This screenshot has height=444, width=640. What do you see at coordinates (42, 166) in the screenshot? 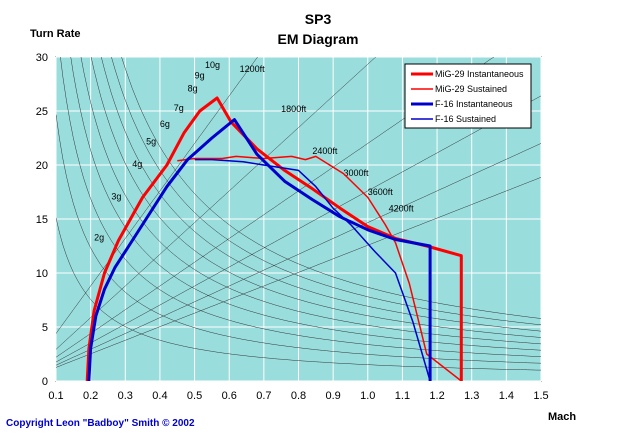
I see `y-tick-label: 20` at bounding box center [42, 166].